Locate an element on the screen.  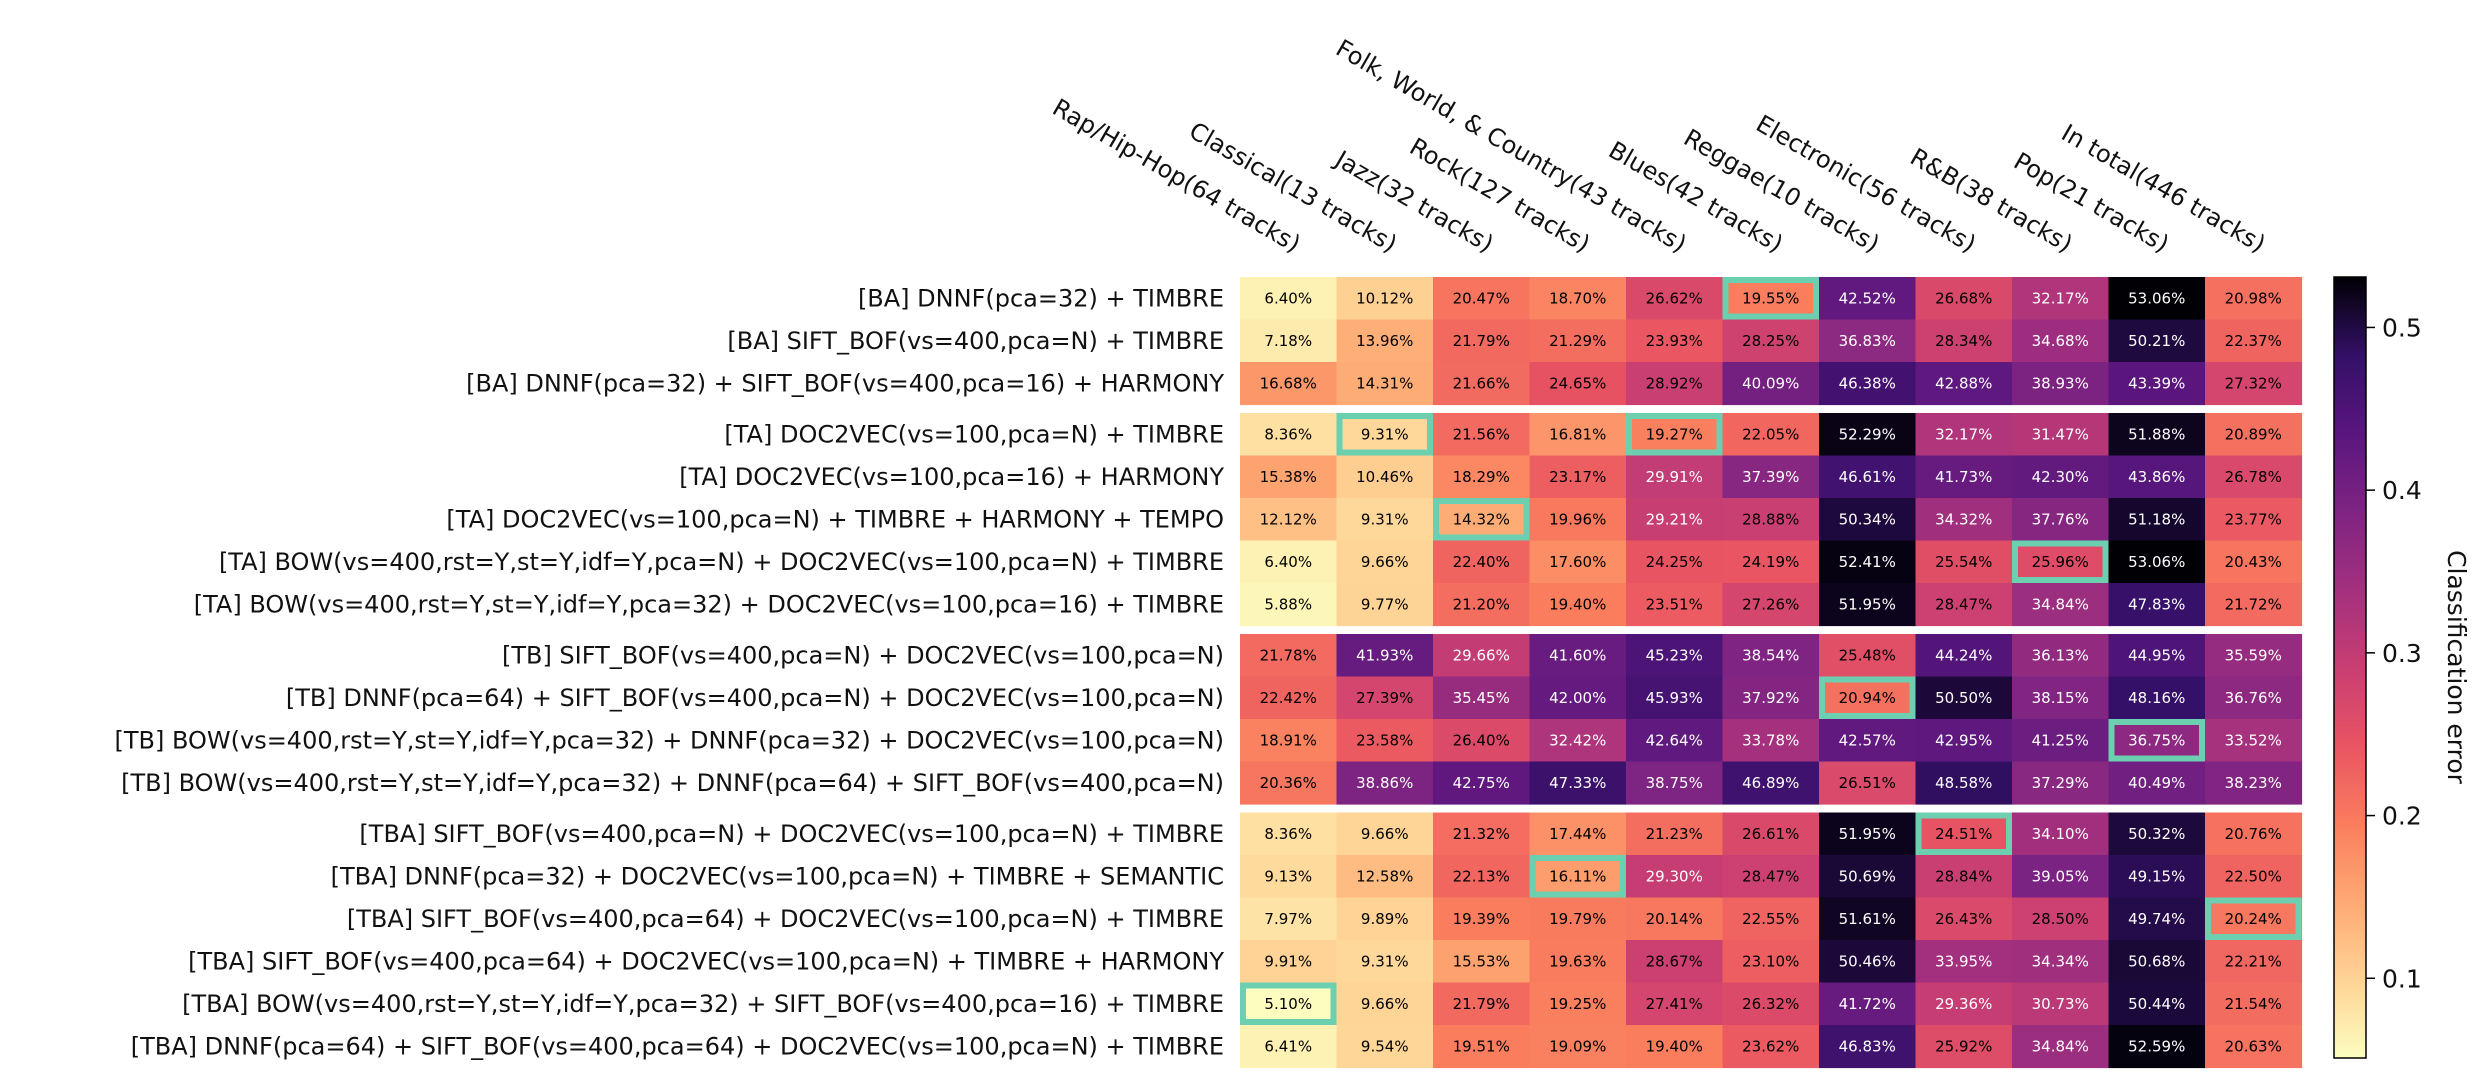
cell-value-label: 36.83% is located at coordinates (1867, 341).